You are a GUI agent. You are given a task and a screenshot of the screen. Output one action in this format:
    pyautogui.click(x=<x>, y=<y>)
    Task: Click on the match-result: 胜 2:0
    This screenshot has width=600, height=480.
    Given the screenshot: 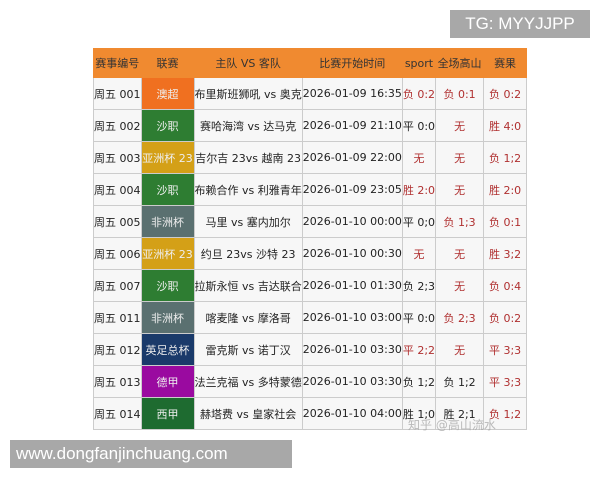 What is the action you would take?
    pyautogui.click(x=505, y=189)
    